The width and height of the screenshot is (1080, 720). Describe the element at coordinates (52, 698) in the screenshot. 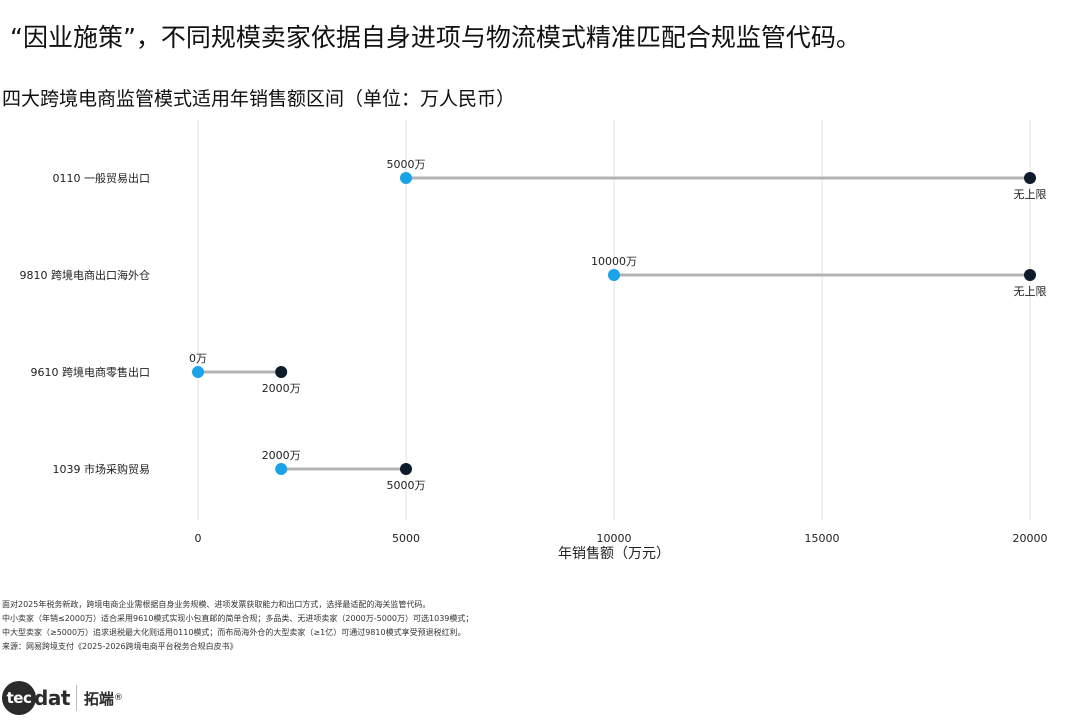

I see `logo-wordmark: dat` at that location.